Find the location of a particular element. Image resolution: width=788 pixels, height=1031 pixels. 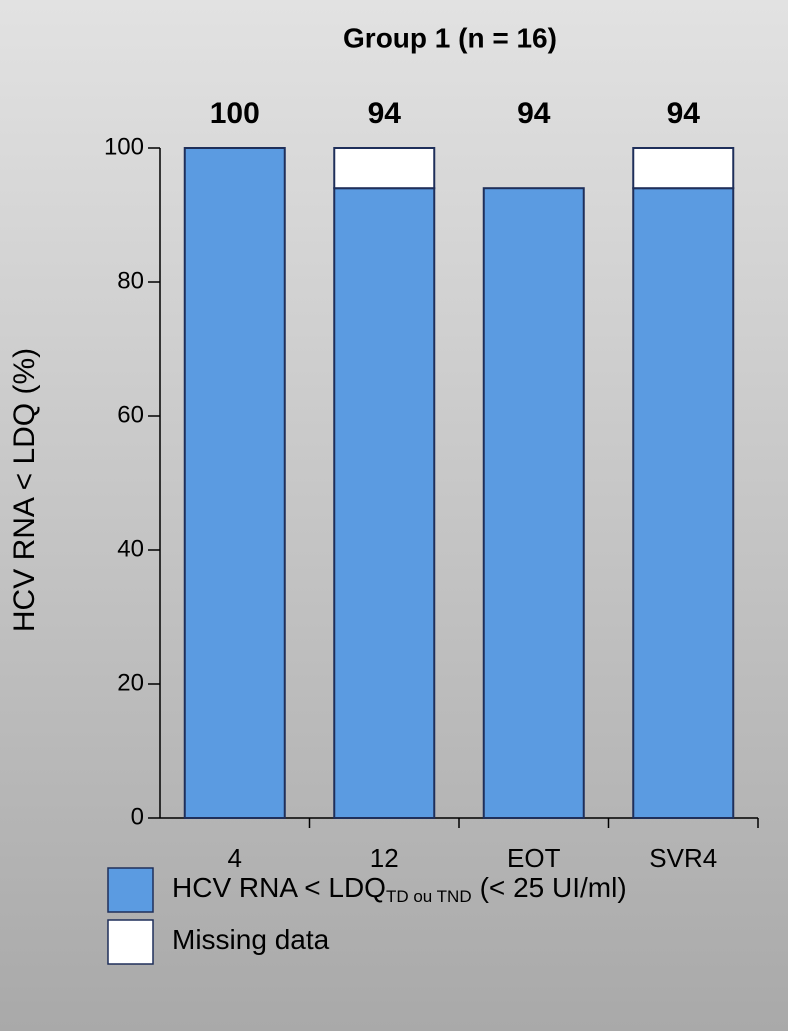

y-tick-label: 60 is located at coordinates (130, 414).